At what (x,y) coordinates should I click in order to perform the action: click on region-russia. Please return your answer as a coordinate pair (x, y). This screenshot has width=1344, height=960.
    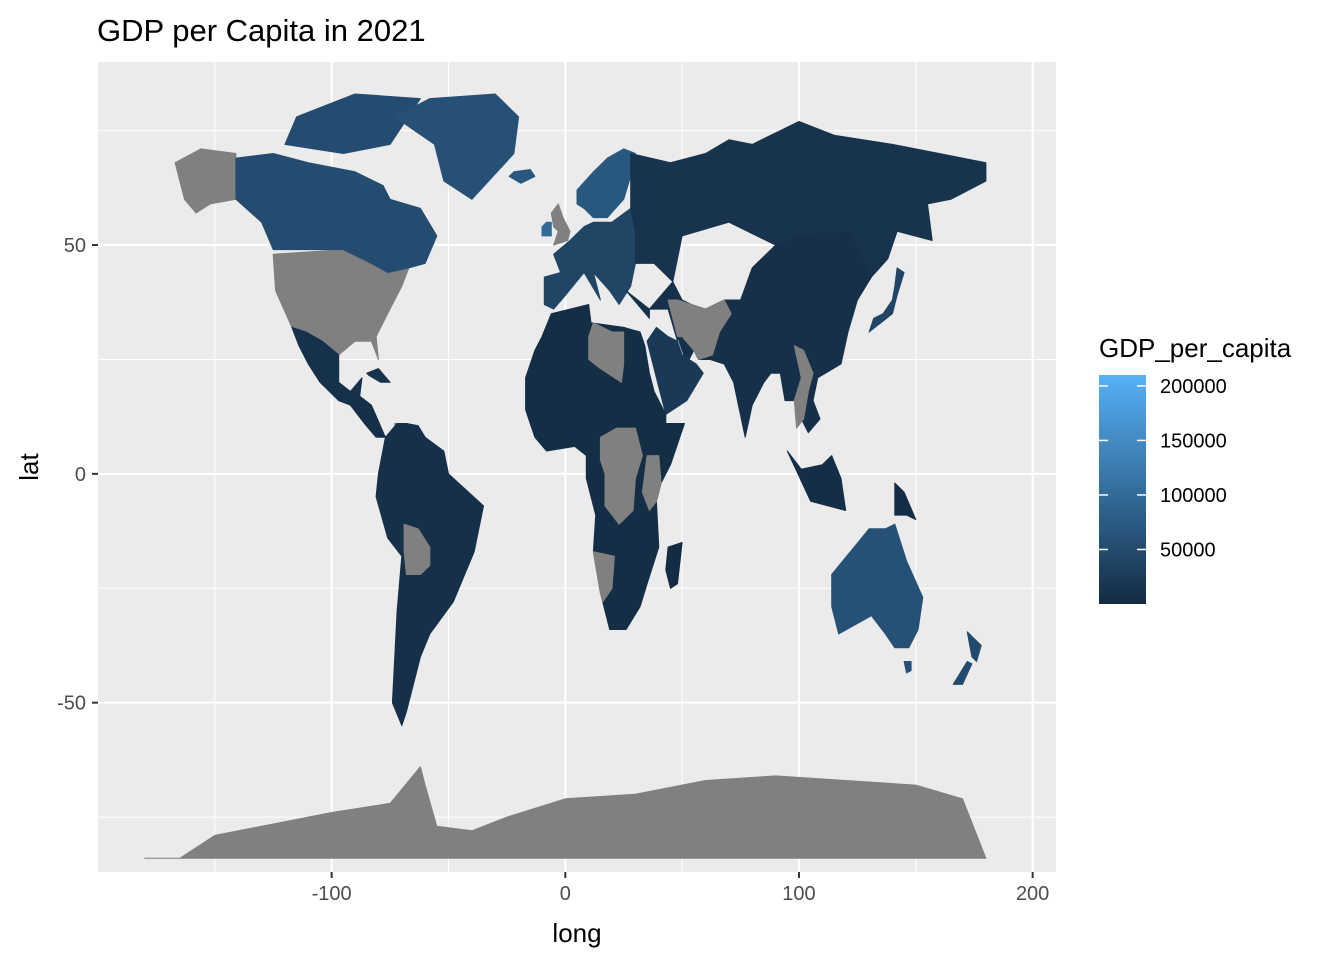
    Looking at the image, I should click on (808, 202).